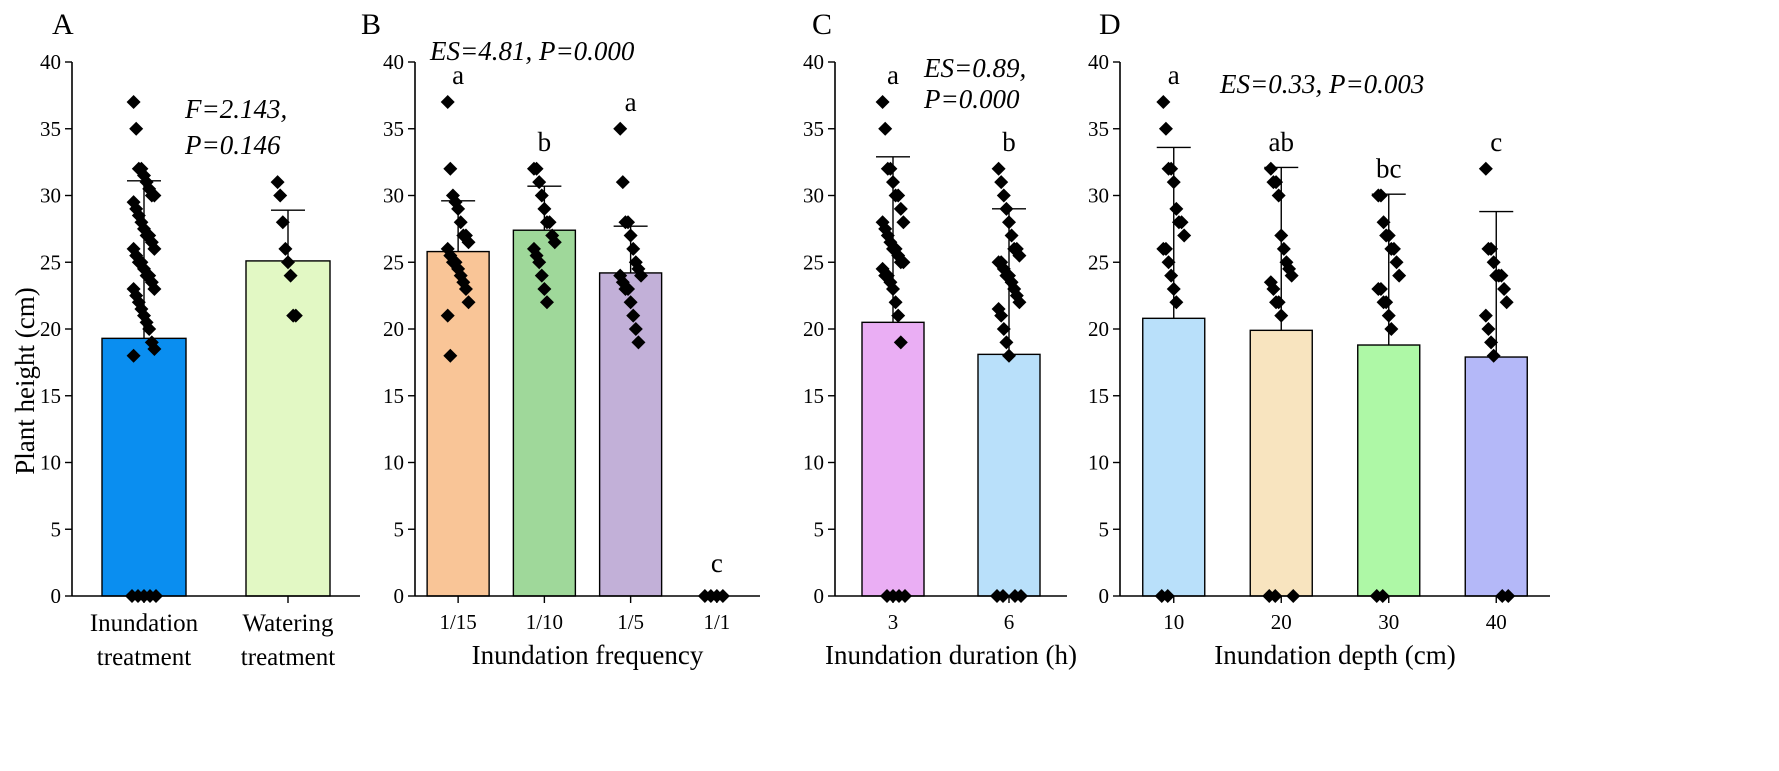  I want to click on stat-annotation: ES=0.89,, so click(974, 68).